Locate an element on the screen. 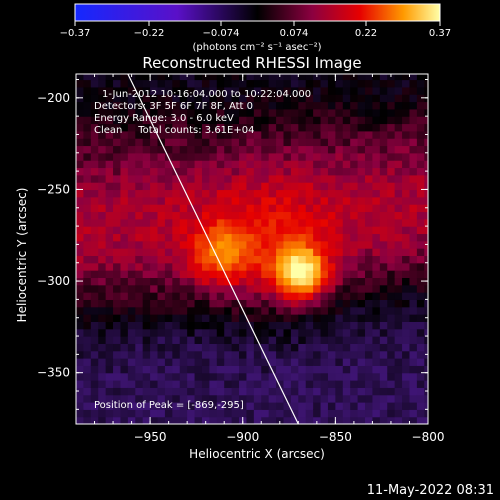 The height and width of the screenshot is (500, 500). x-tick-label: −800 is located at coordinates (428, 437).